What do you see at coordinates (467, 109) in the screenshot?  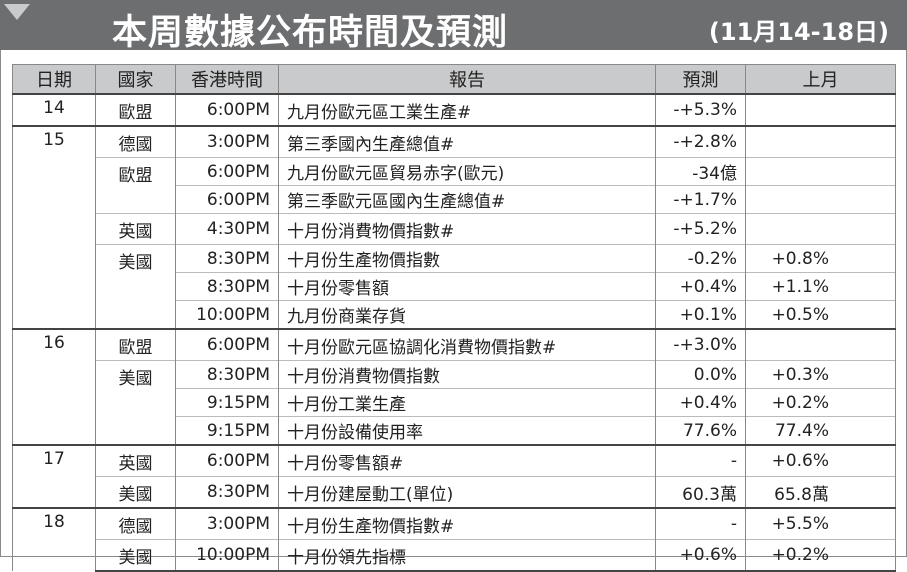 I see `report-cell: 九月份歐元區工業生產#` at bounding box center [467, 109].